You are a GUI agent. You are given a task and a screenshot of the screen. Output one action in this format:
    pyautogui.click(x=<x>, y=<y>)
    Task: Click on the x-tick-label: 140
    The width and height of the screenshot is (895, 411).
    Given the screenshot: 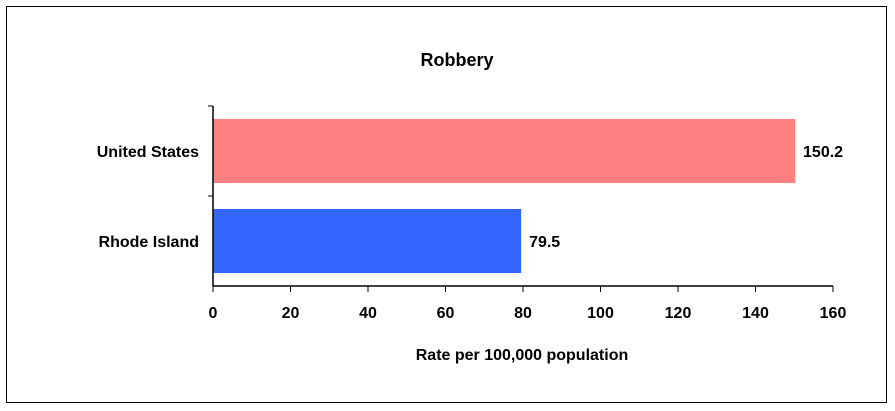 What is the action you would take?
    pyautogui.click(x=755, y=313)
    